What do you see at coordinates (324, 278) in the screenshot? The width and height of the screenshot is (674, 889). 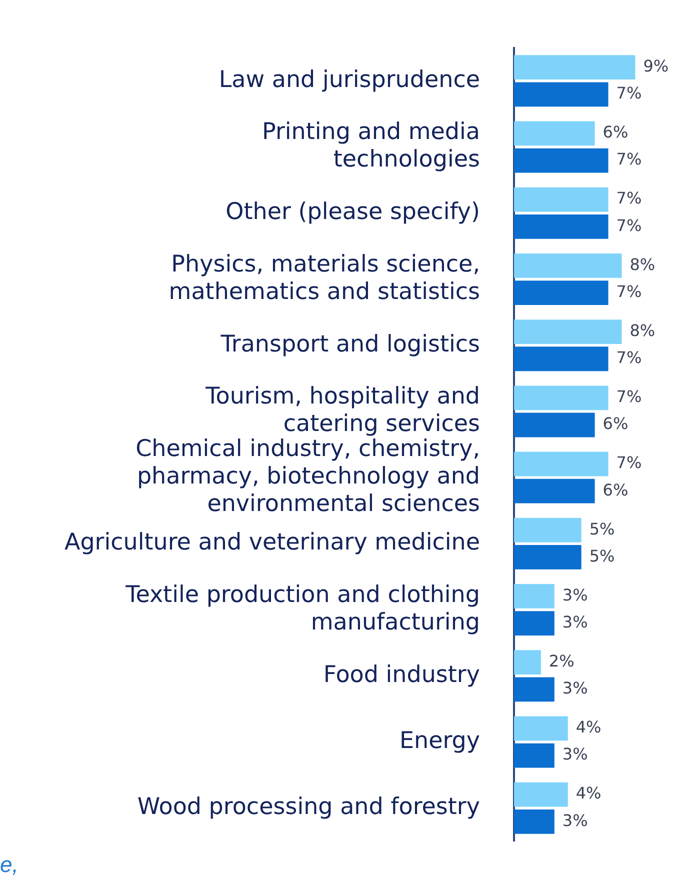 I see `y-tick-label: Physics, materials science, mathematics and statistics` at bounding box center [324, 278].